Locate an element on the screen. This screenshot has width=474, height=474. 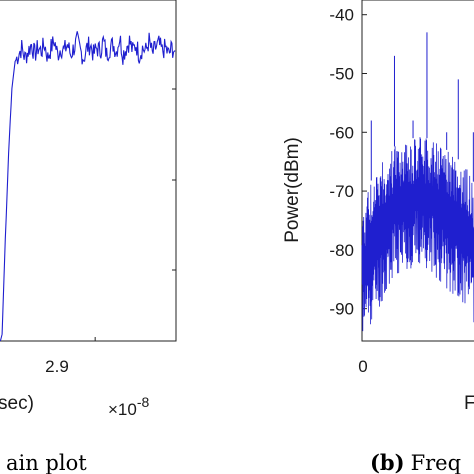
panel-b-caption-text: Freq is located at coordinates (436, 462).